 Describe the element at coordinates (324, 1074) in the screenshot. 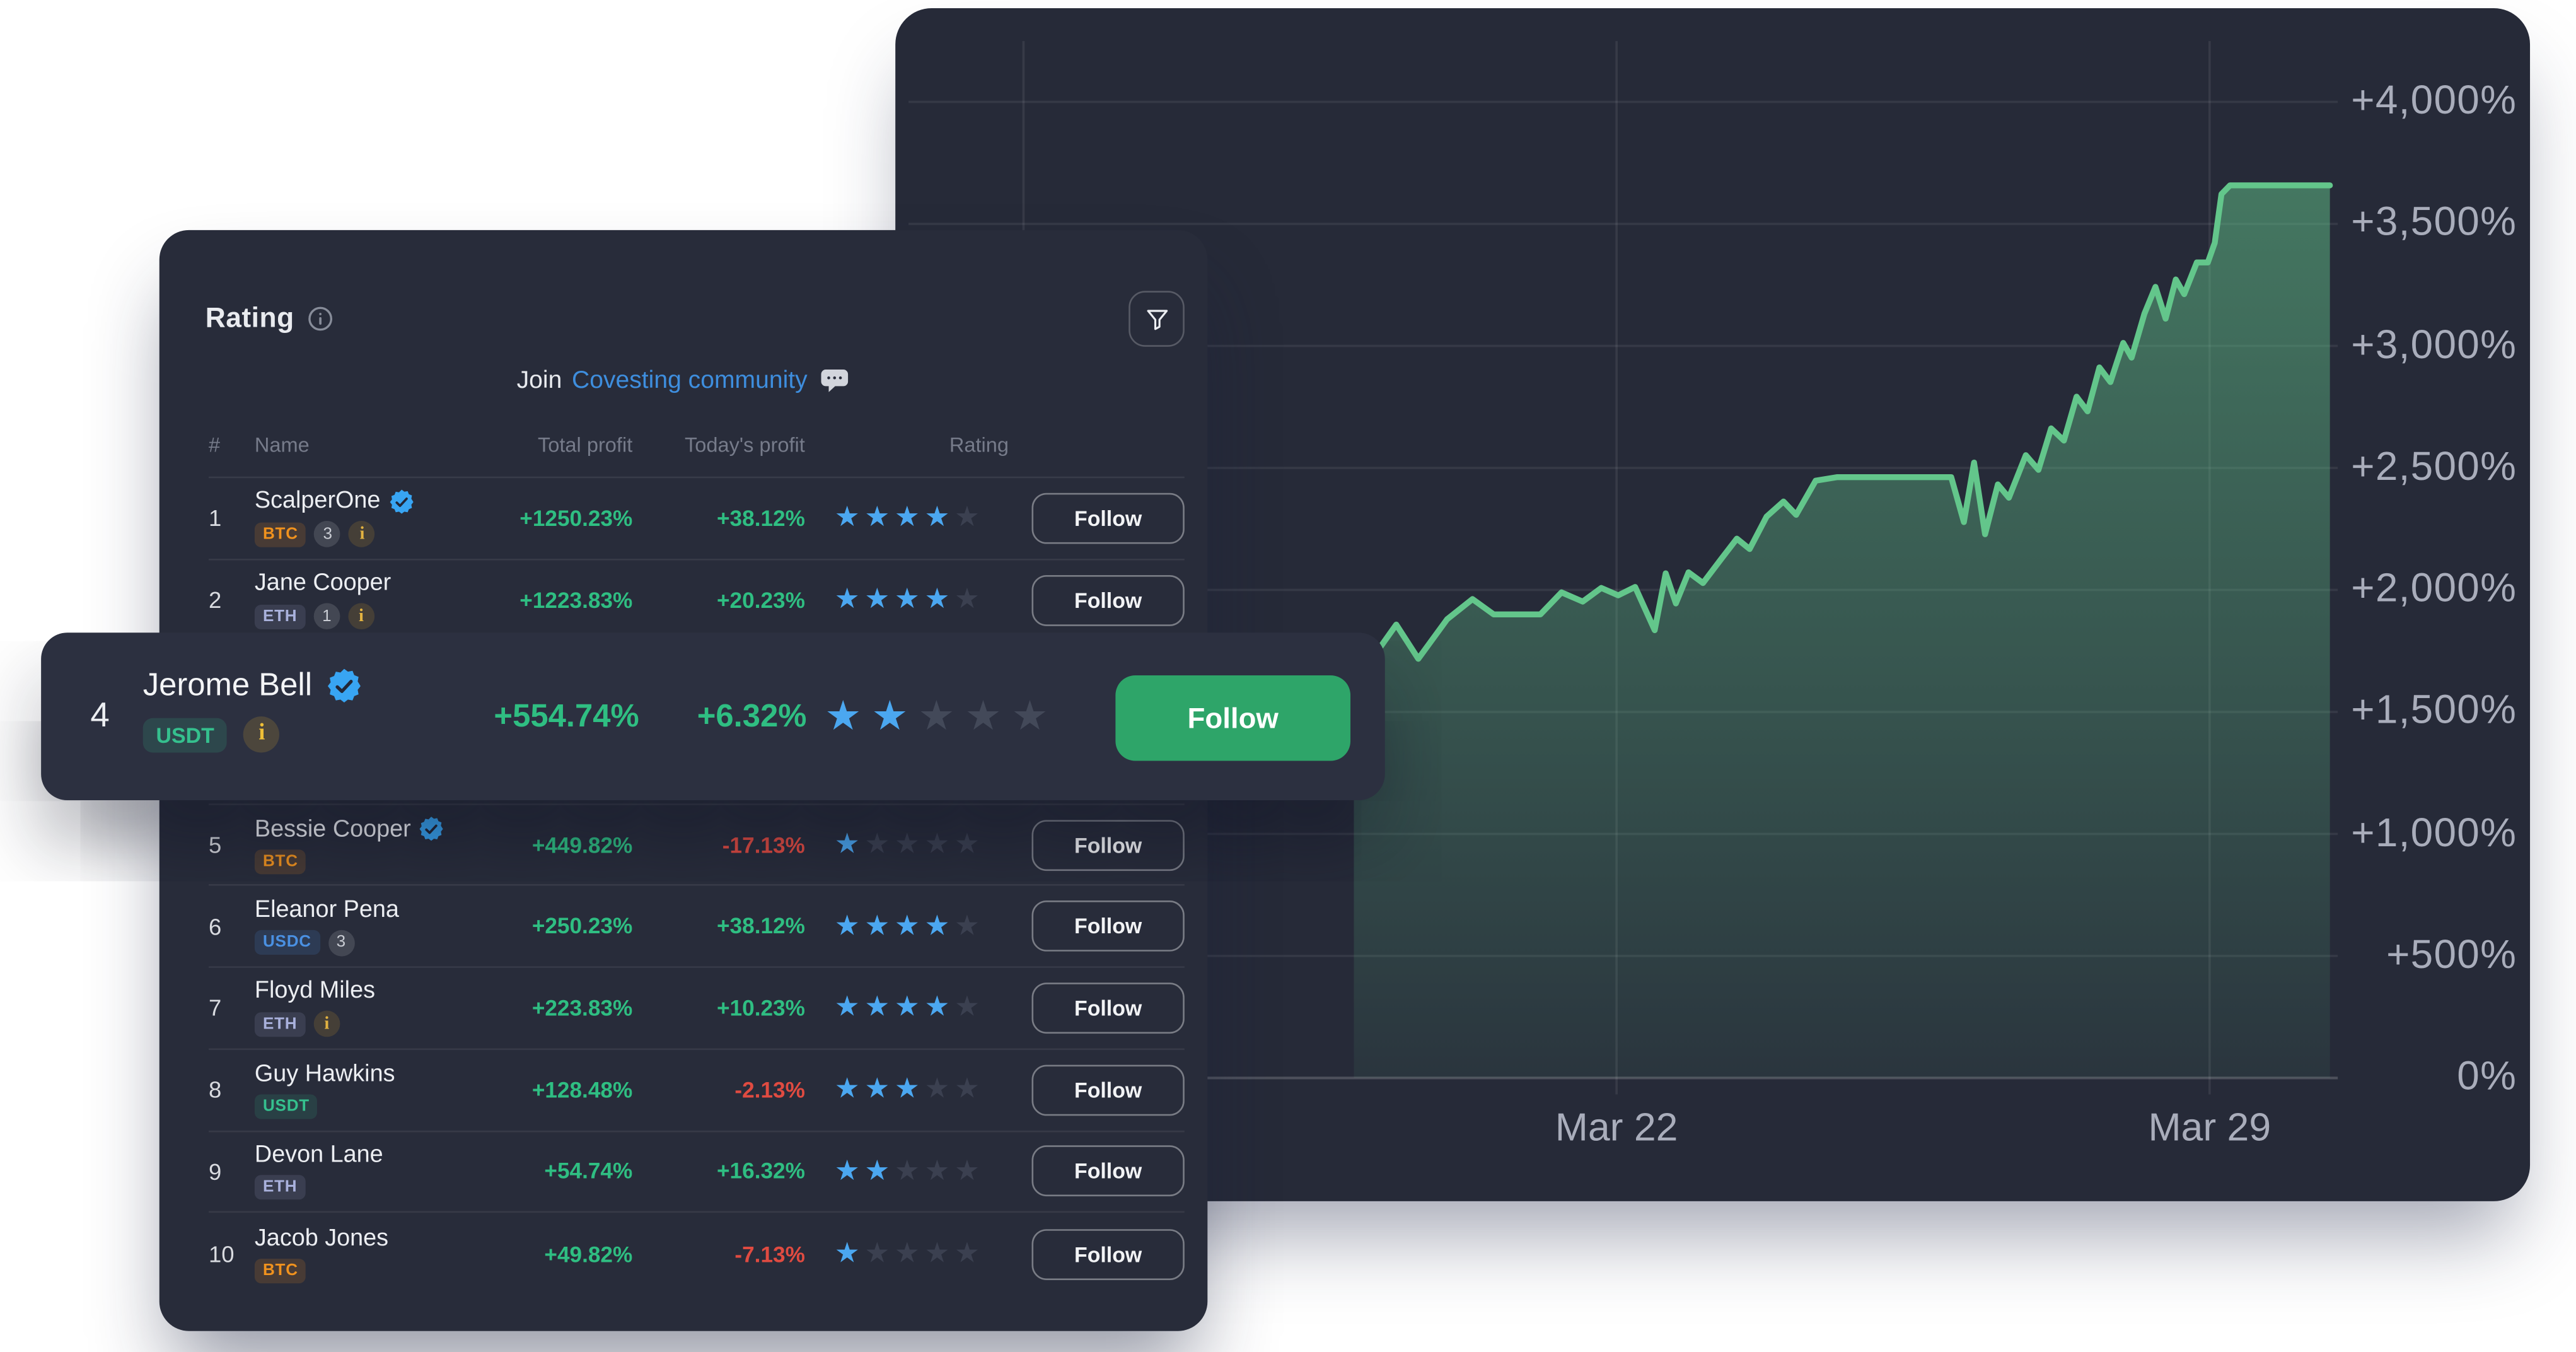

I see `trader-name: Guy Hawkins` at that location.